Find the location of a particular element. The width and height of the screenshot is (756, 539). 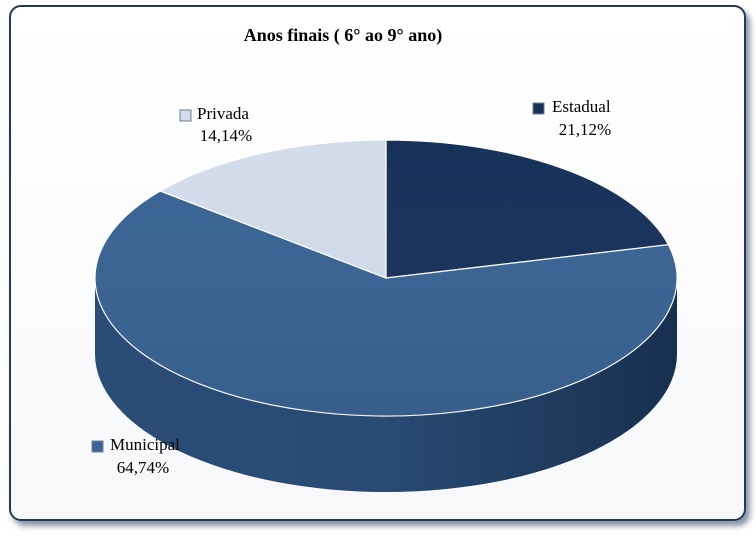

chart-title: Anos finais ( 6° ao 9° ano) is located at coordinates (343, 35).